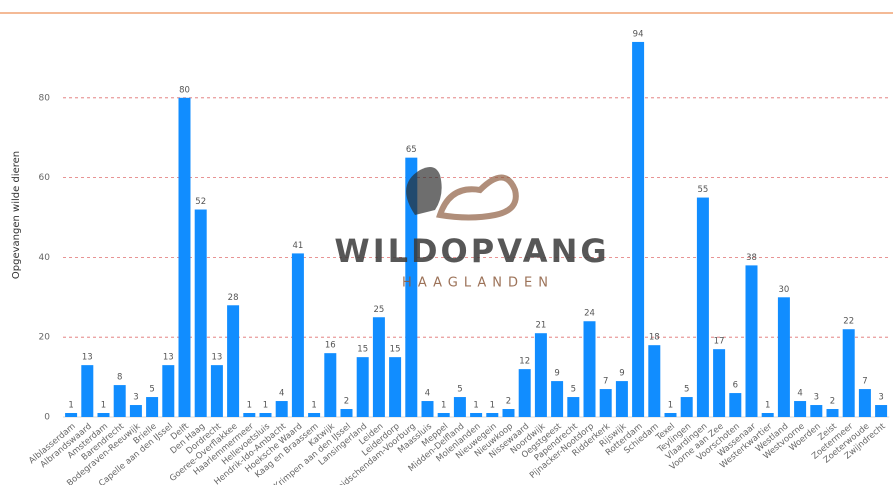  What do you see at coordinates (45, 178) in the screenshot?
I see `y-tick-label: 60` at bounding box center [45, 178].